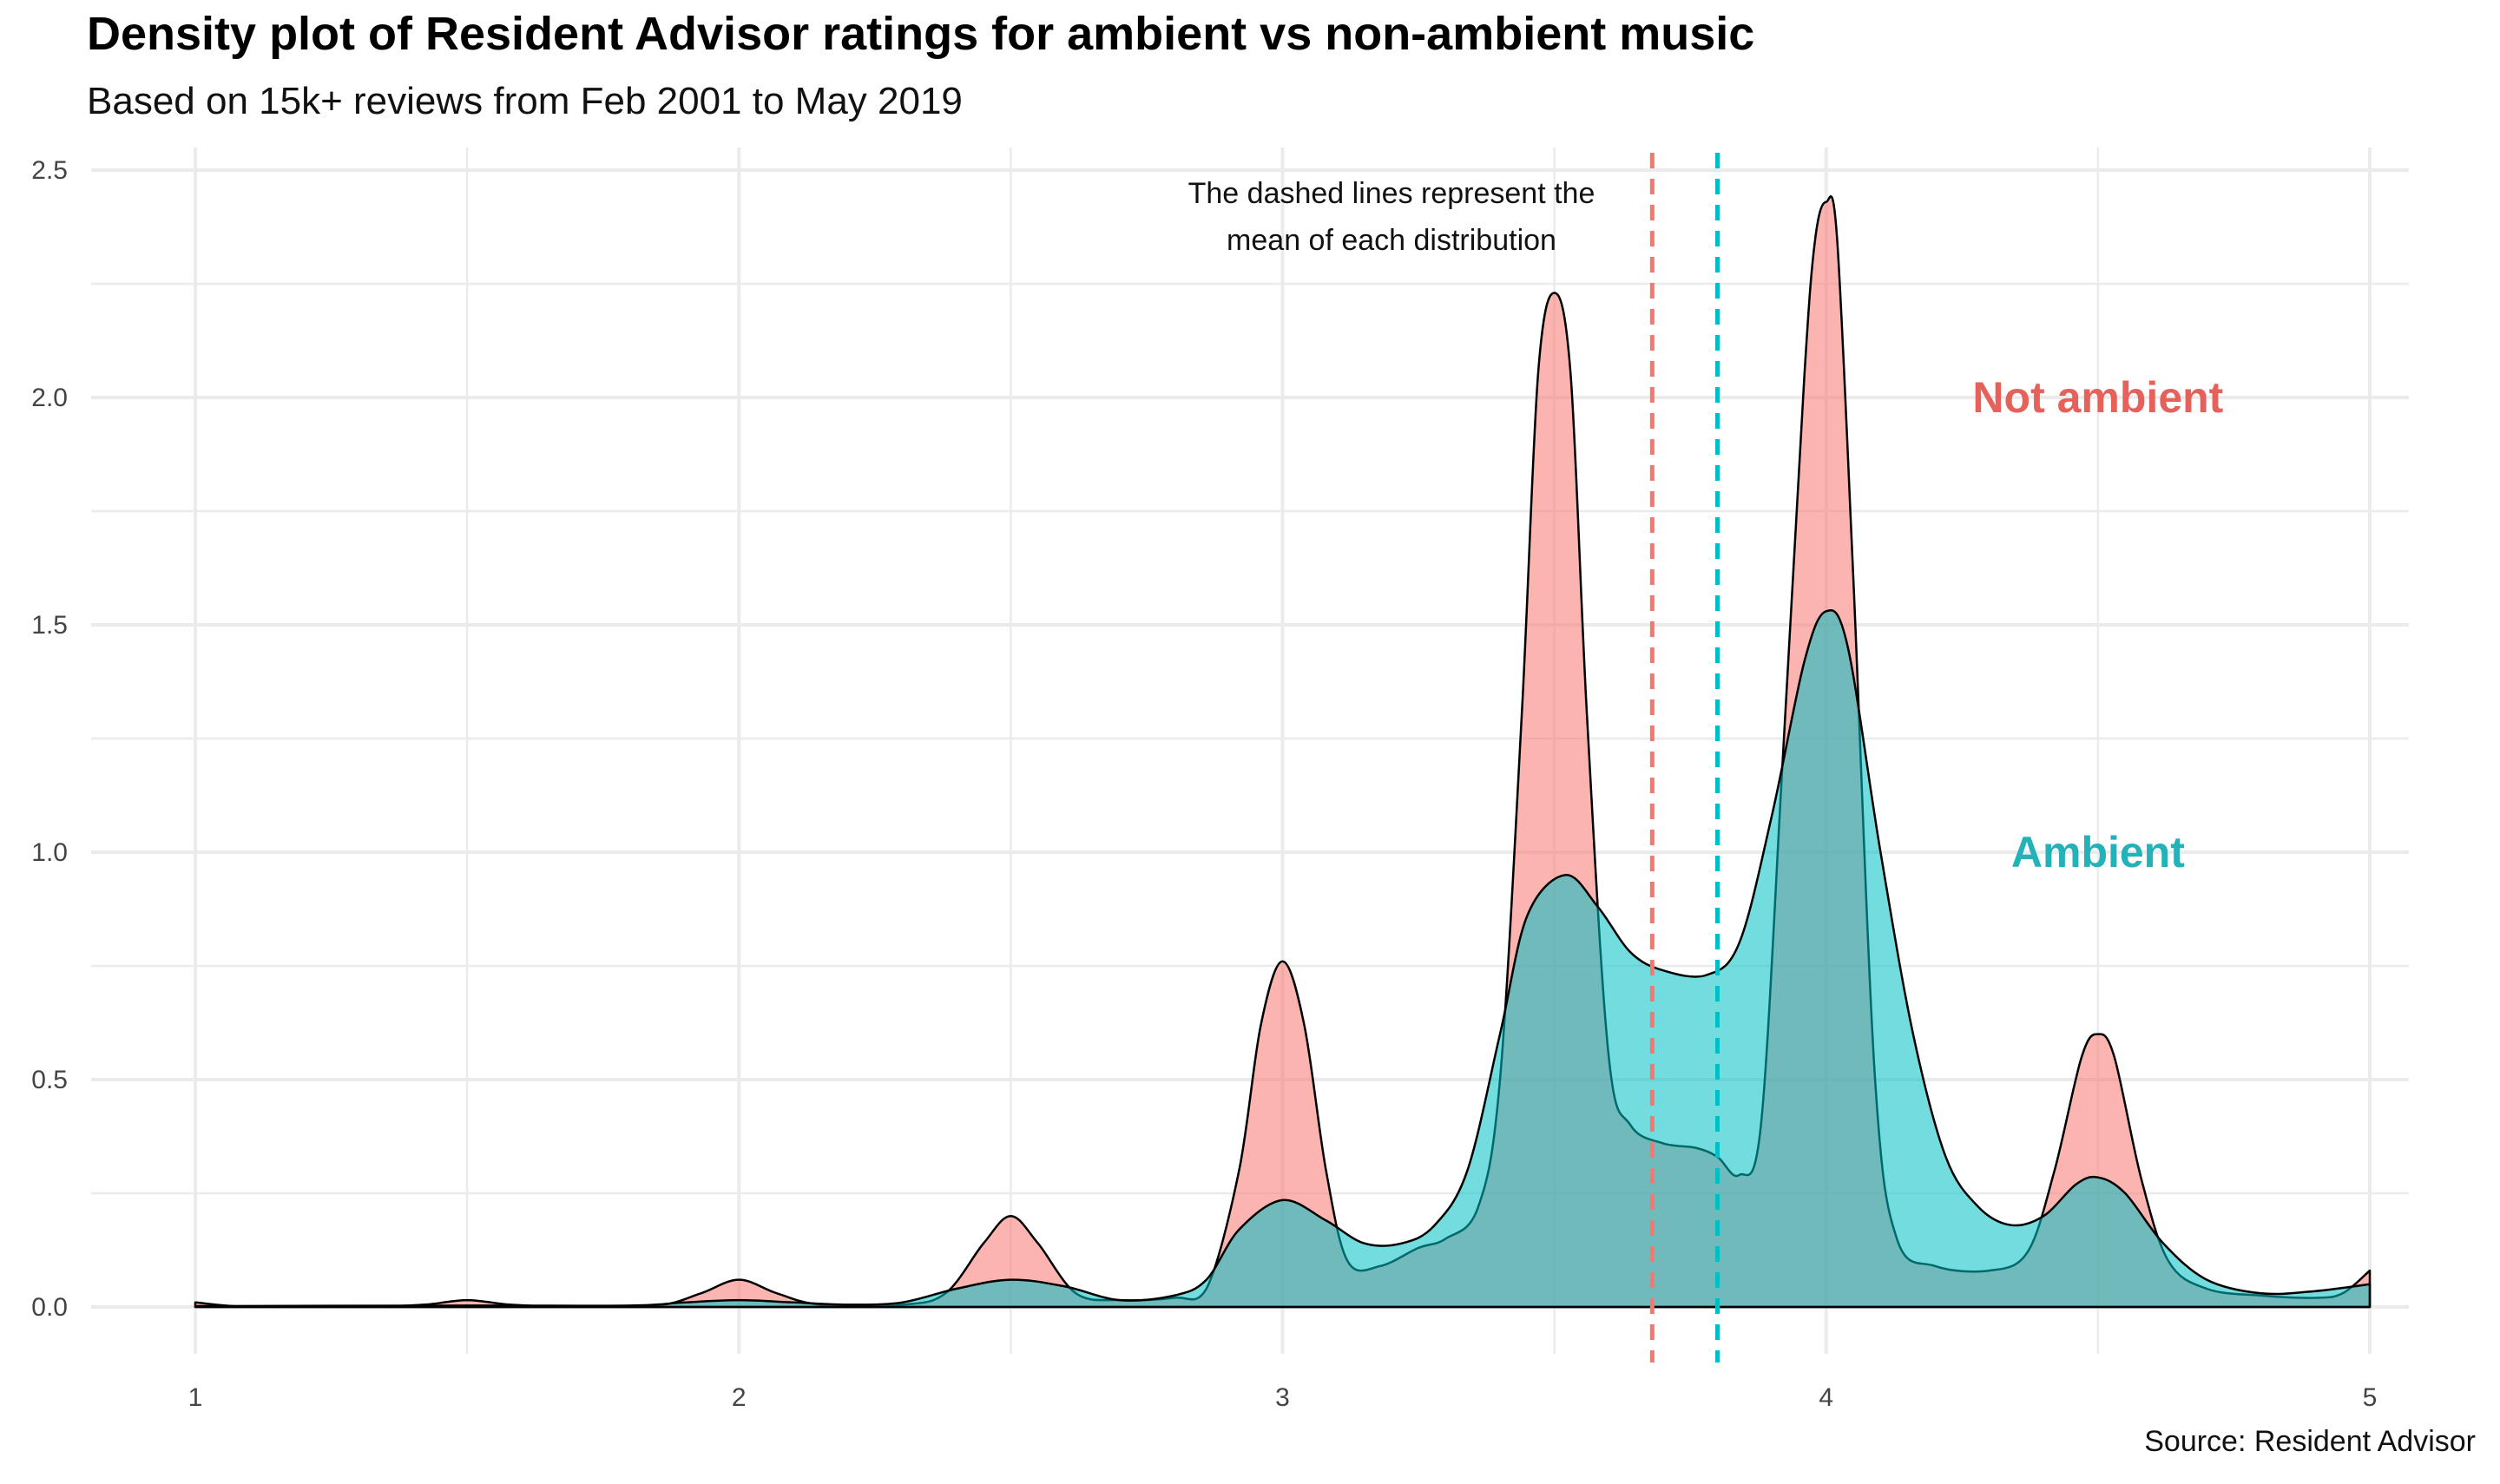  What do you see at coordinates (2370, 1397) in the screenshot?
I see `x-tick-label: 5` at bounding box center [2370, 1397].